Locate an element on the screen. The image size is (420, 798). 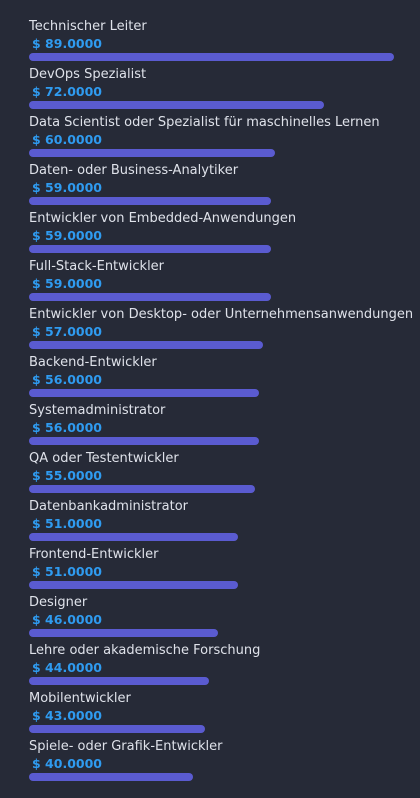
chart-row: Full-Stack-Entwickler $ 59.0000 is located at coordinates (210, 281).